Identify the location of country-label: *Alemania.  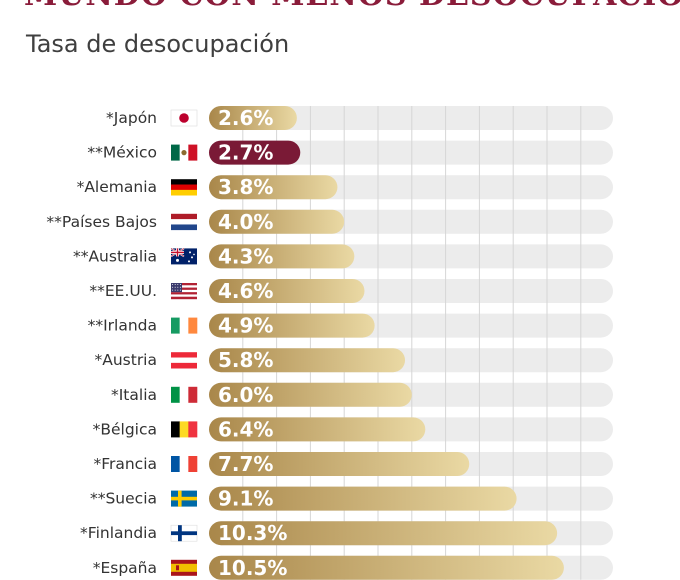
(117, 187).